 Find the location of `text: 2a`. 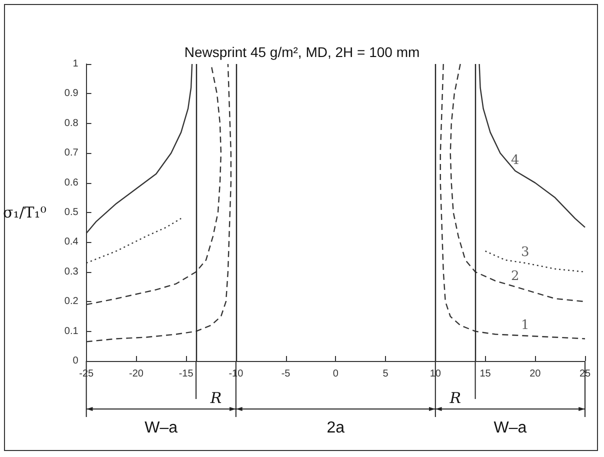

text: 2a is located at coordinates (335, 428).